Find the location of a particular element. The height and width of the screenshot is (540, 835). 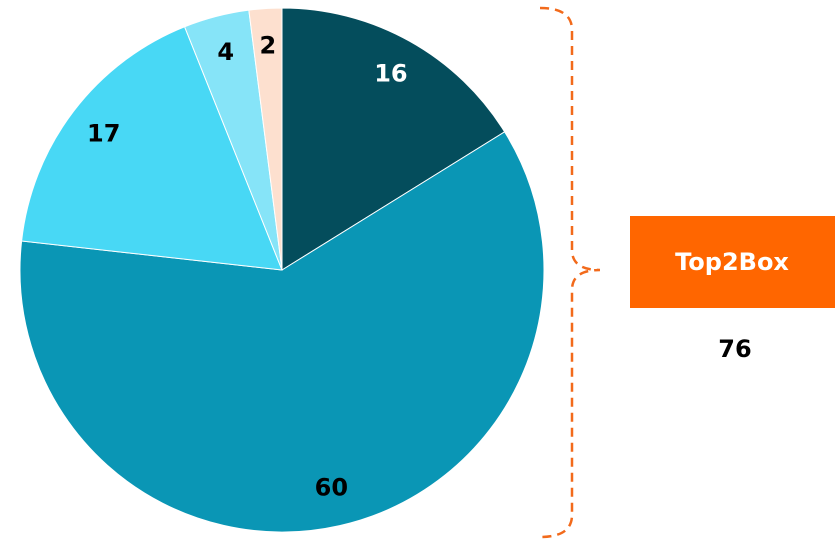

annotation-label: Top2Box is located at coordinates (732, 262).